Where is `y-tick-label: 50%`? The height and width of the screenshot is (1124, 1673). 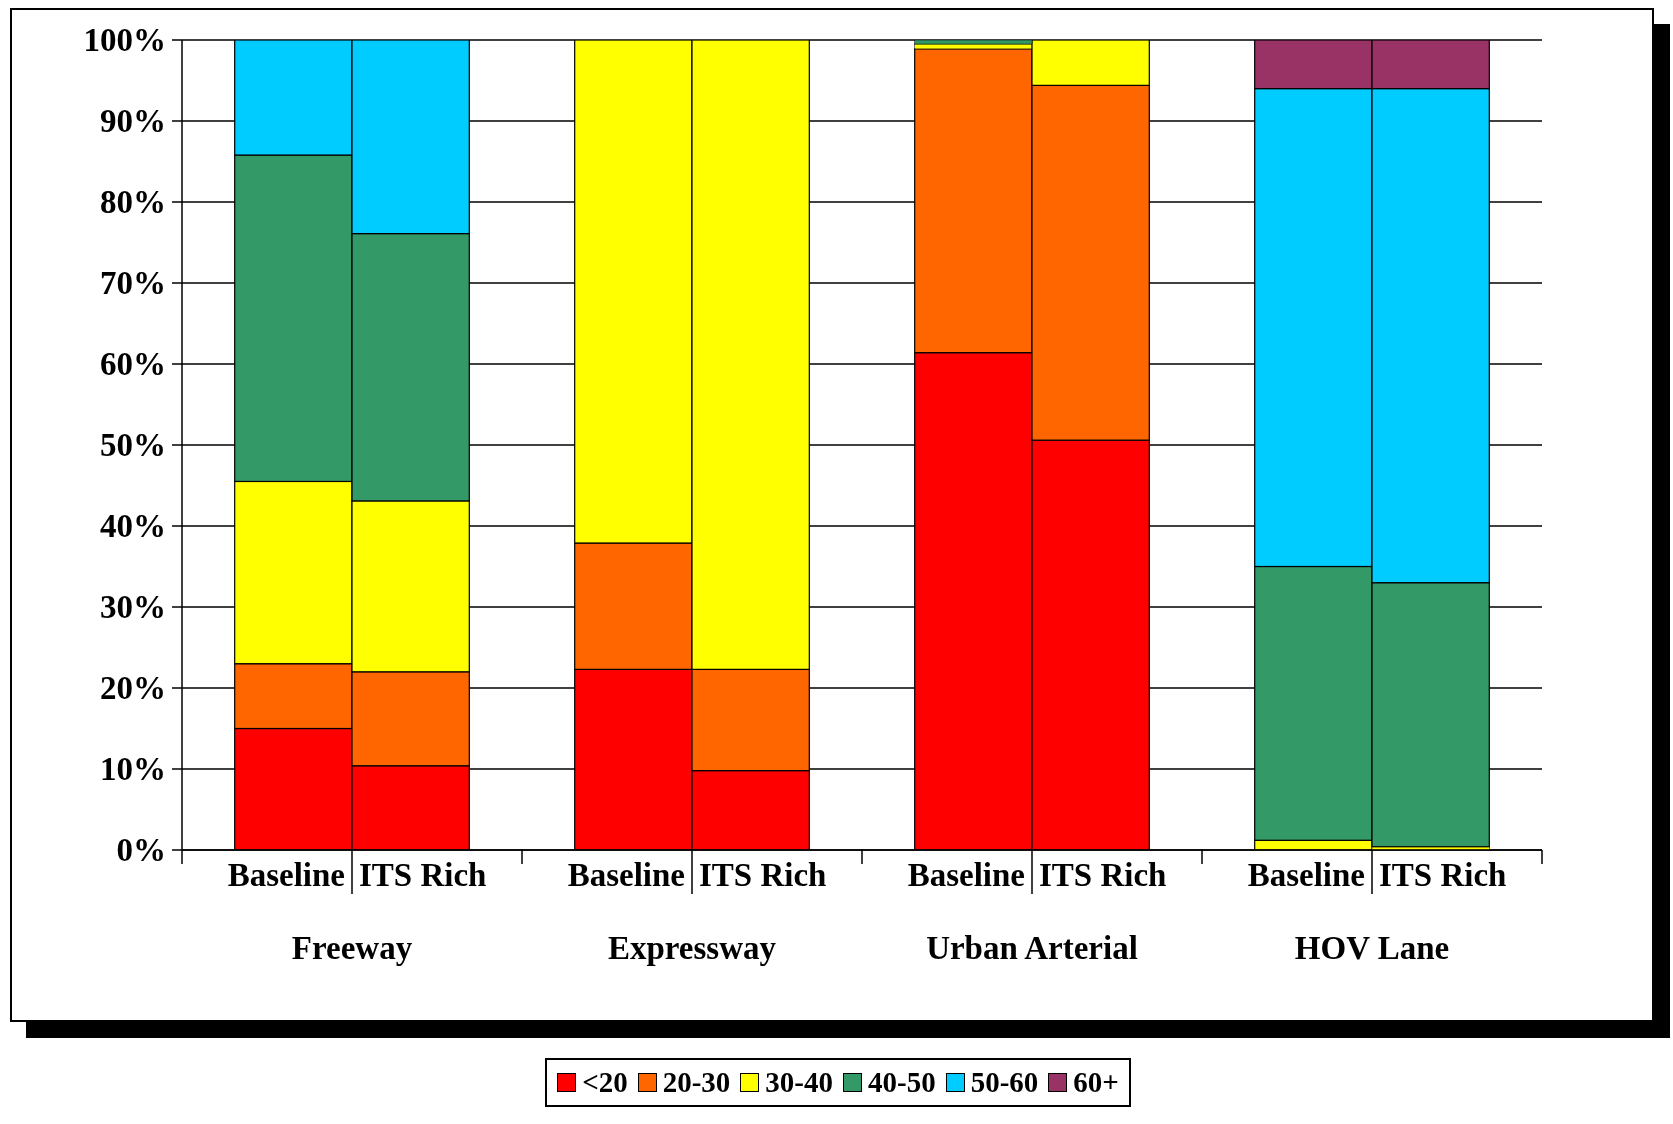
y-tick-label: 50% is located at coordinates (133, 445).